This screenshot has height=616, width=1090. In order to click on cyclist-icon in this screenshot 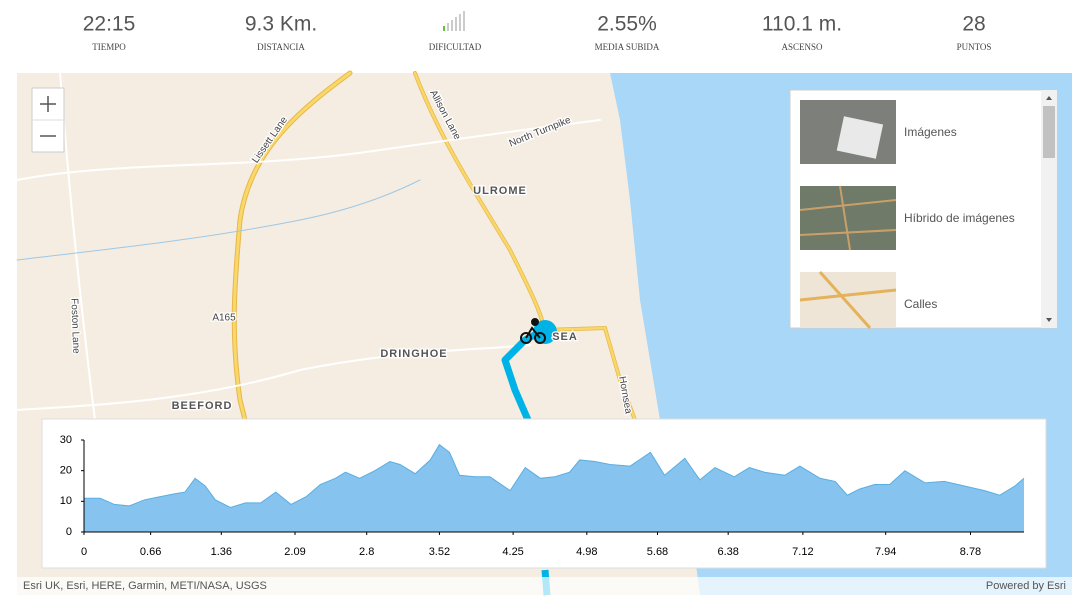, I will do `click(533, 331)`.